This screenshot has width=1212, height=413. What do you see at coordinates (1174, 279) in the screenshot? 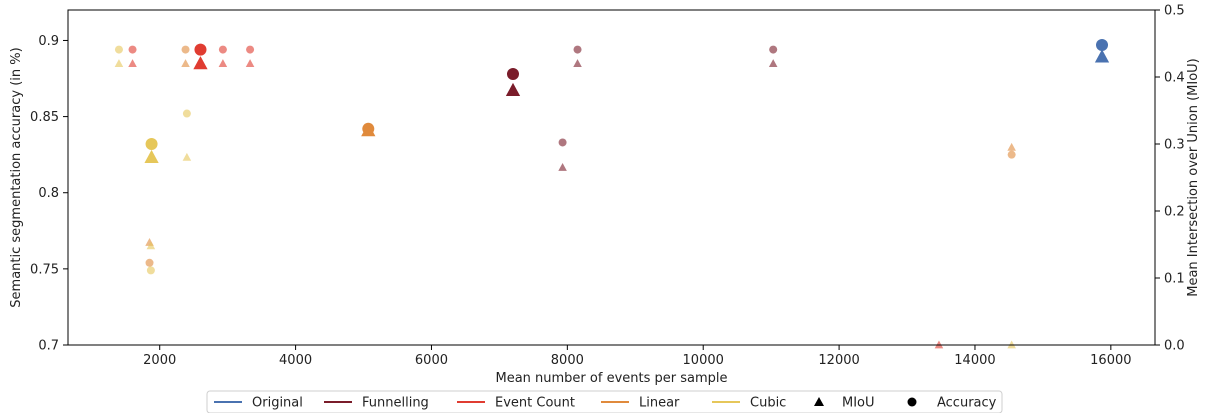
I see `y2-tick-label: 0.1` at bounding box center [1174, 279].